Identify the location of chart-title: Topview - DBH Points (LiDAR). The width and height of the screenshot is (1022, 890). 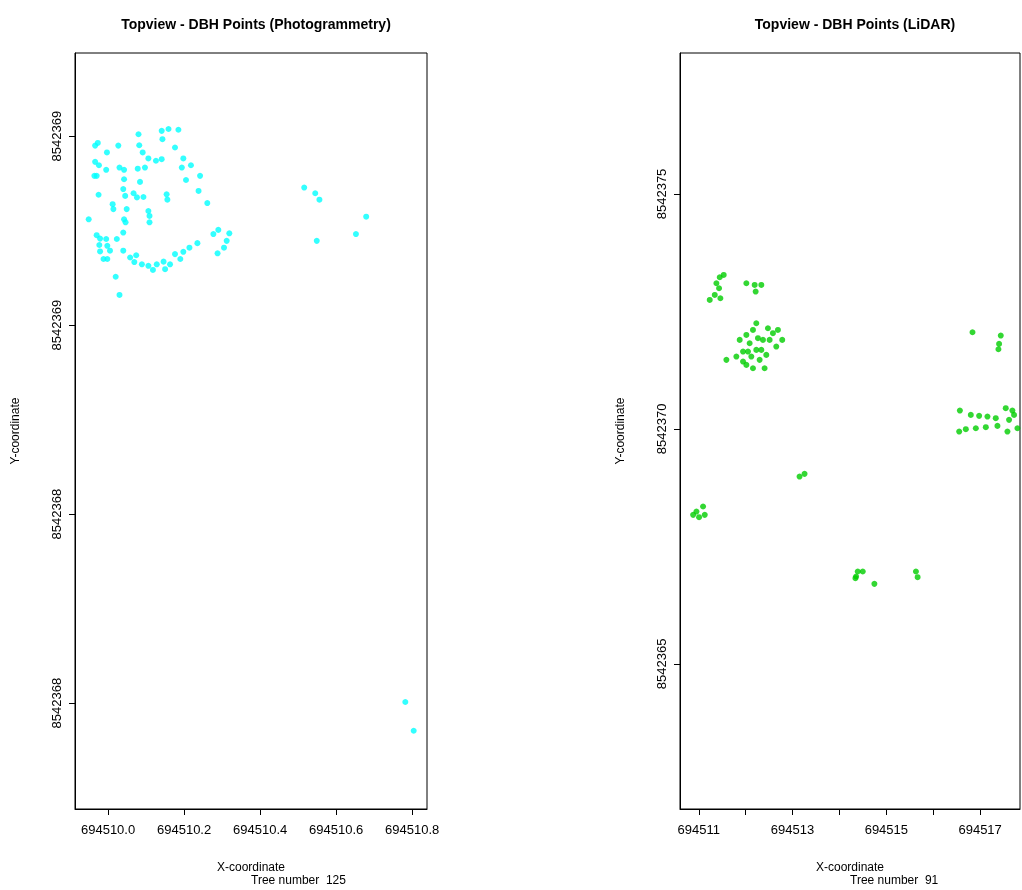
(855, 24).